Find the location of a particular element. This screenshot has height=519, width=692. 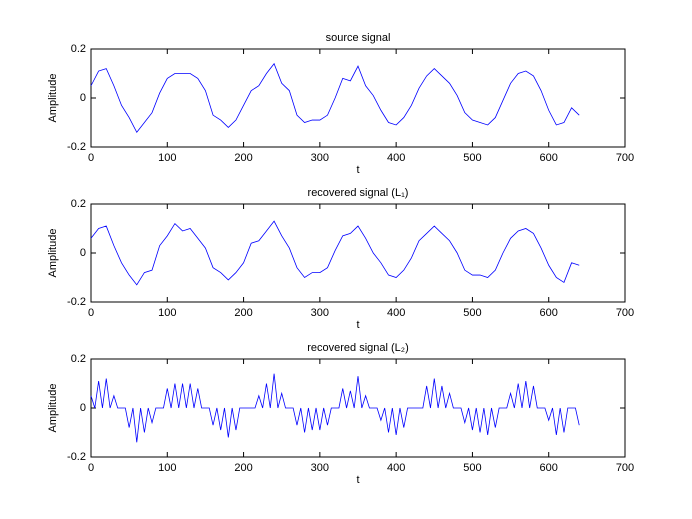

subplot-title: source signal is located at coordinates (358, 38).